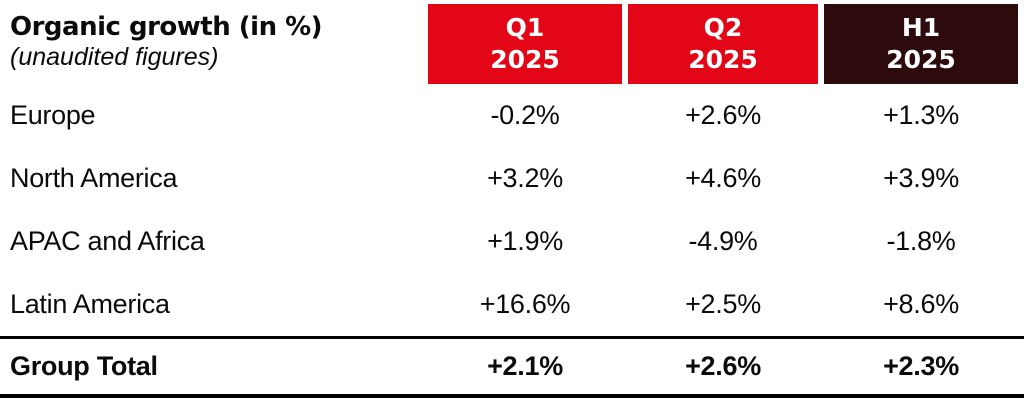  Describe the element at coordinates (525, 44) in the screenshot. I see `column-header-q1-2025: Q1 2025` at that location.